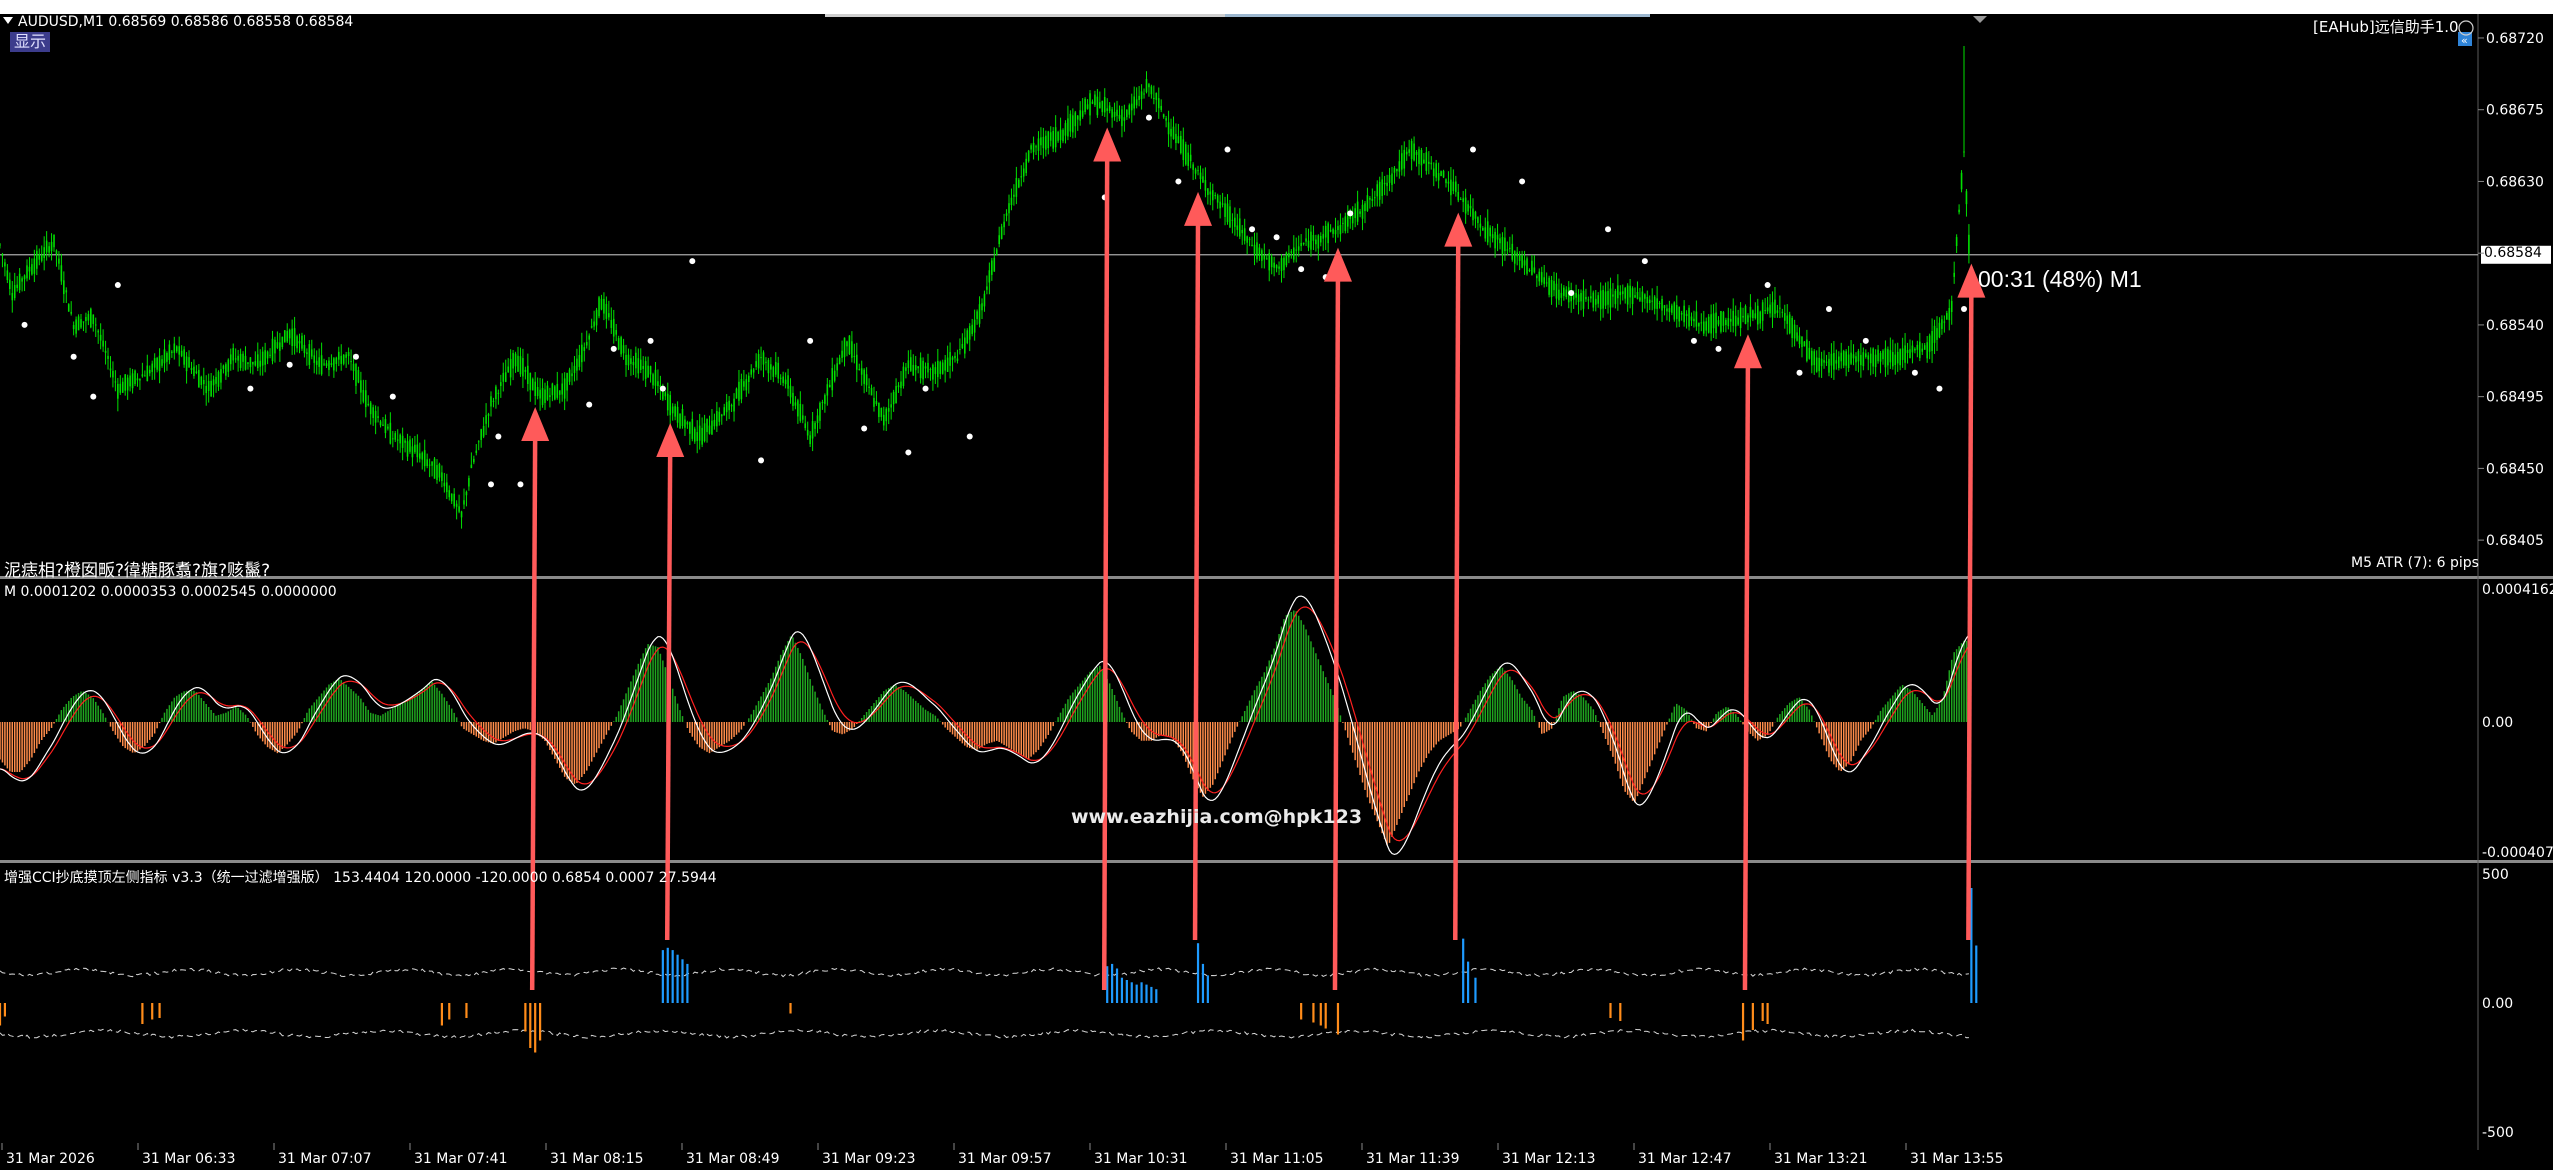 The width and height of the screenshot is (2553, 1170). Describe the element at coordinates (2466, 28) in the screenshot. I see `ea-smile-icon` at that location.